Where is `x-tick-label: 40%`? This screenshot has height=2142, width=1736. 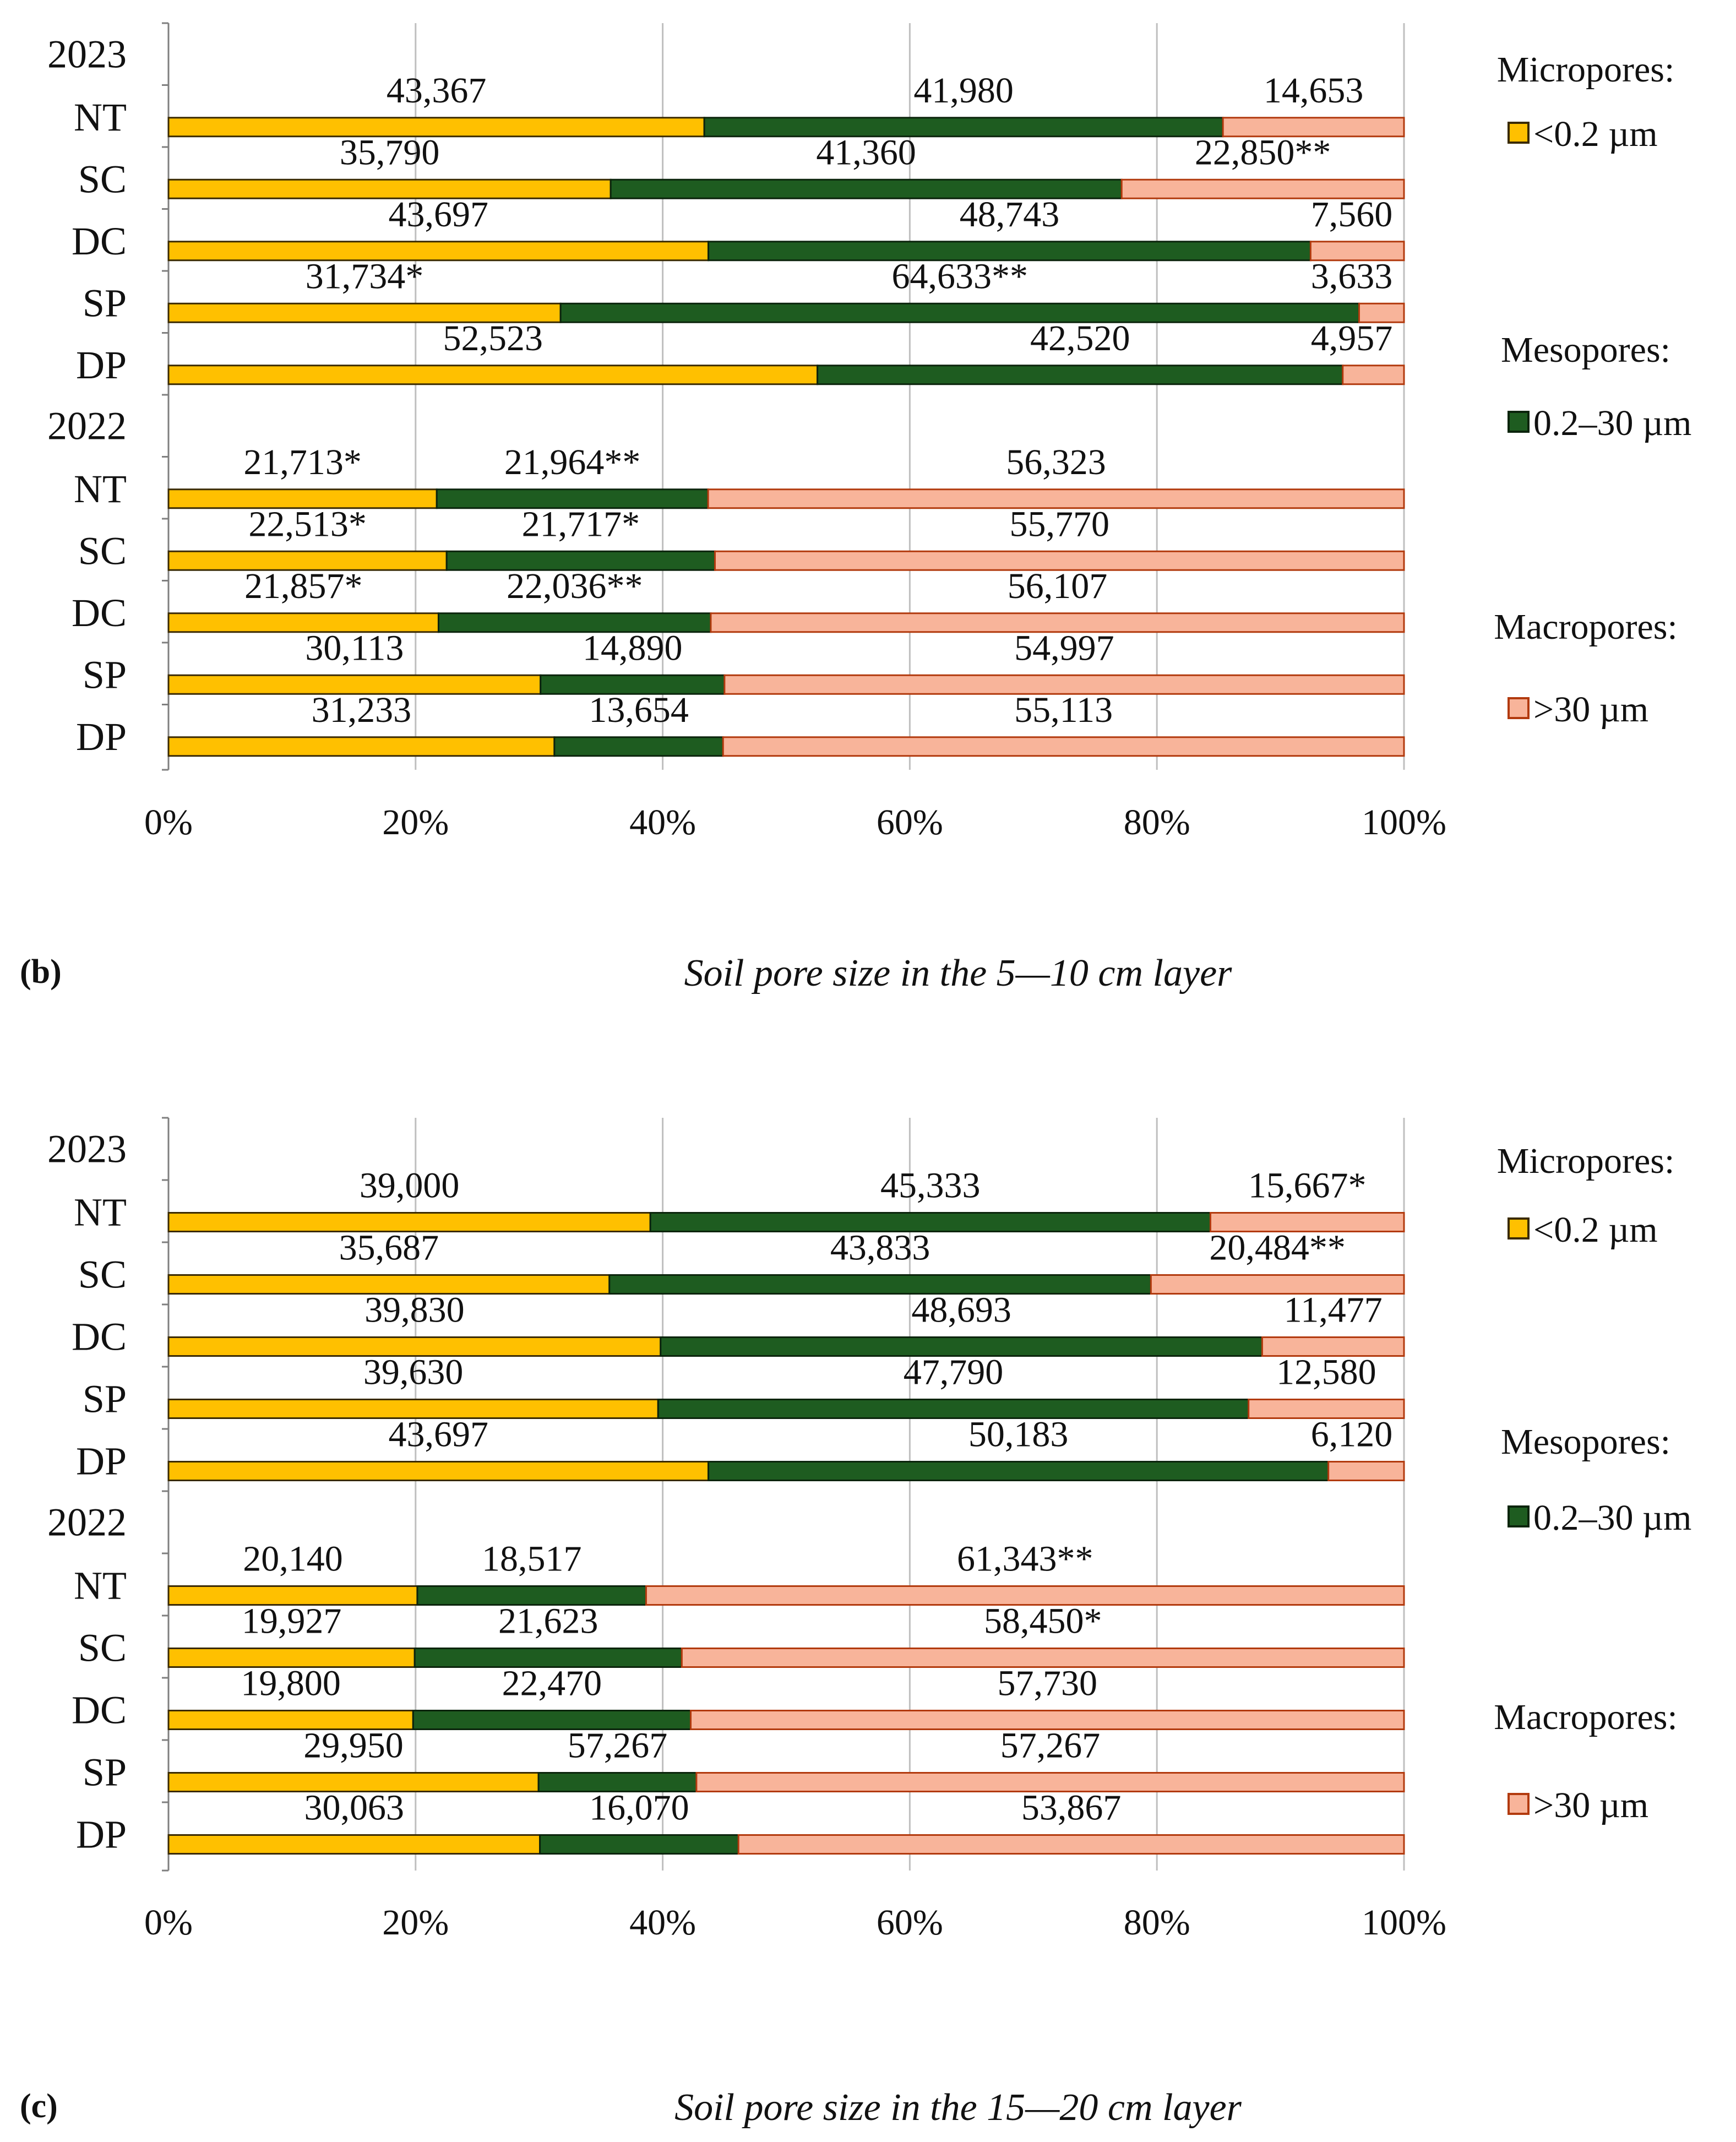 x-tick-label: 40% is located at coordinates (662, 1923).